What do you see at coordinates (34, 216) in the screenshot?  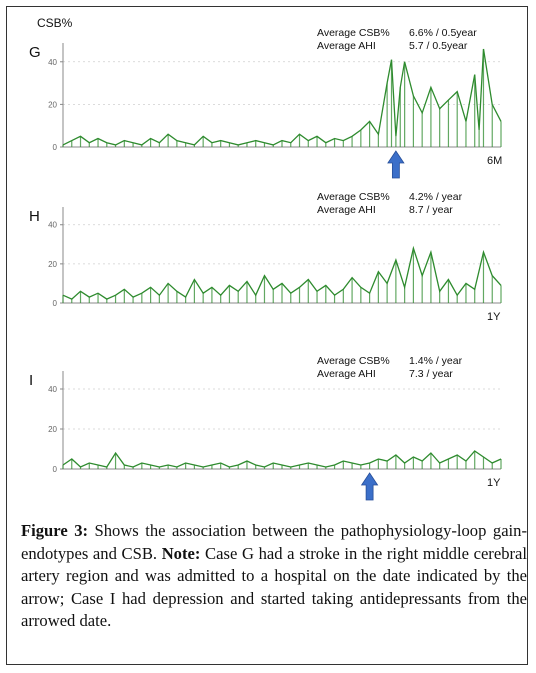 I see `panel-label: H` at bounding box center [34, 216].